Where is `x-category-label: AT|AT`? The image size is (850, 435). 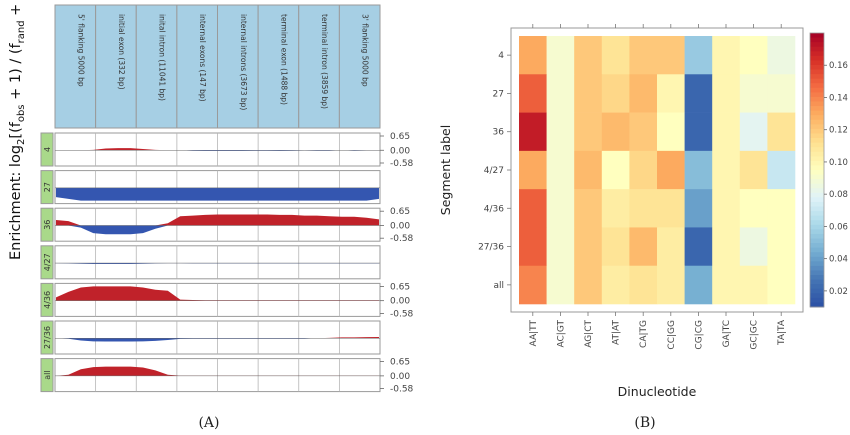
x-category-label: AT|AT is located at coordinates (617, 332).